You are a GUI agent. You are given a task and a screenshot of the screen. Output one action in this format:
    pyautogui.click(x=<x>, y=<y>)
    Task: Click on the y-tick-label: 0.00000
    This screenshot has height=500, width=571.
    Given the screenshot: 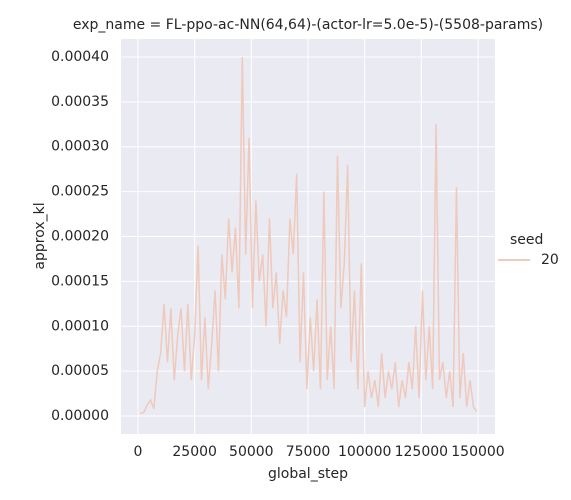 What is the action you would take?
    pyautogui.click(x=80, y=416)
    